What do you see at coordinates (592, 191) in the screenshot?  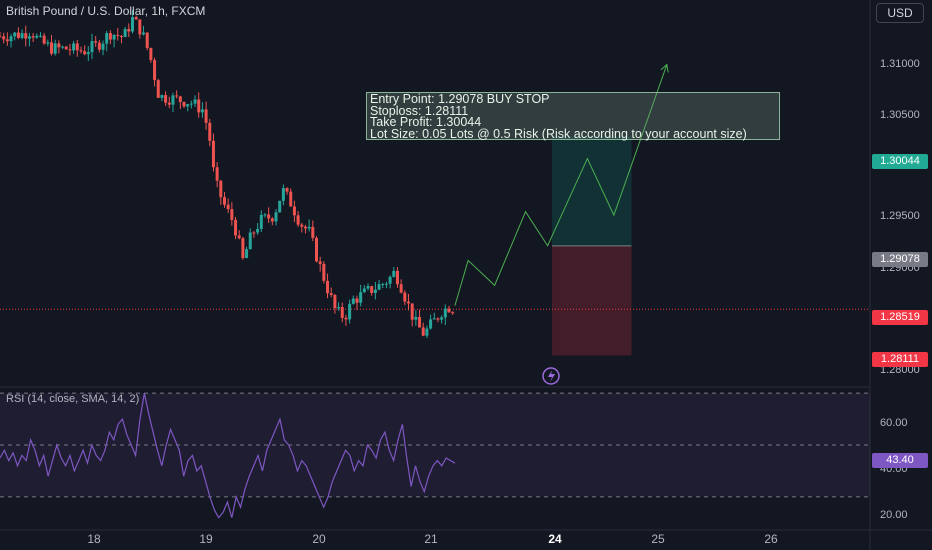 I see `take-profit-zone` at bounding box center [592, 191].